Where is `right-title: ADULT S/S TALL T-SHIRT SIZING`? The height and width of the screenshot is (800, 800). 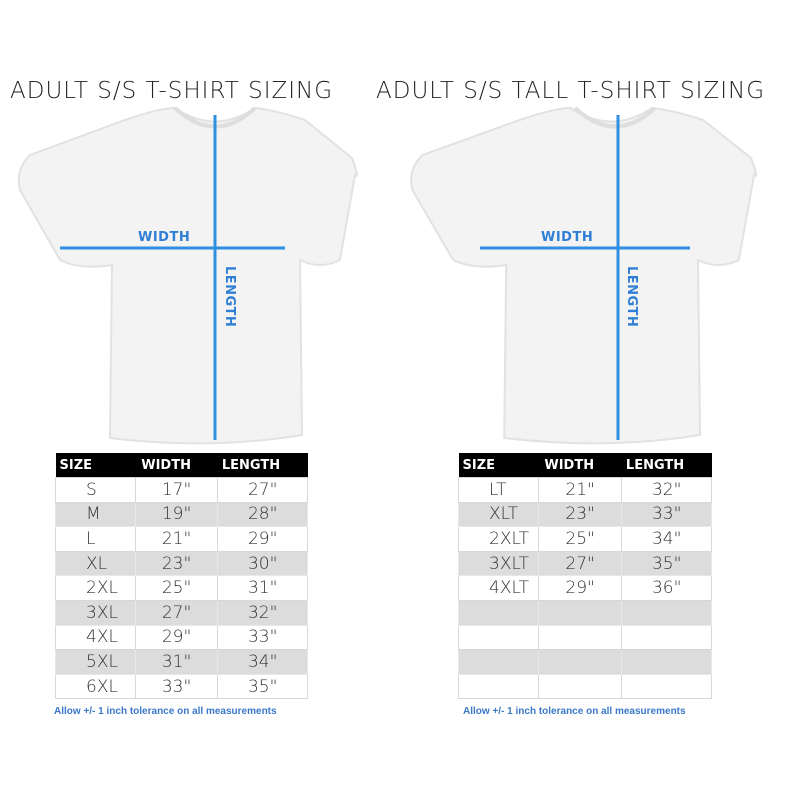 right-title: ADULT S/S TALL T-SHIRT SIZING is located at coordinates (571, 91).